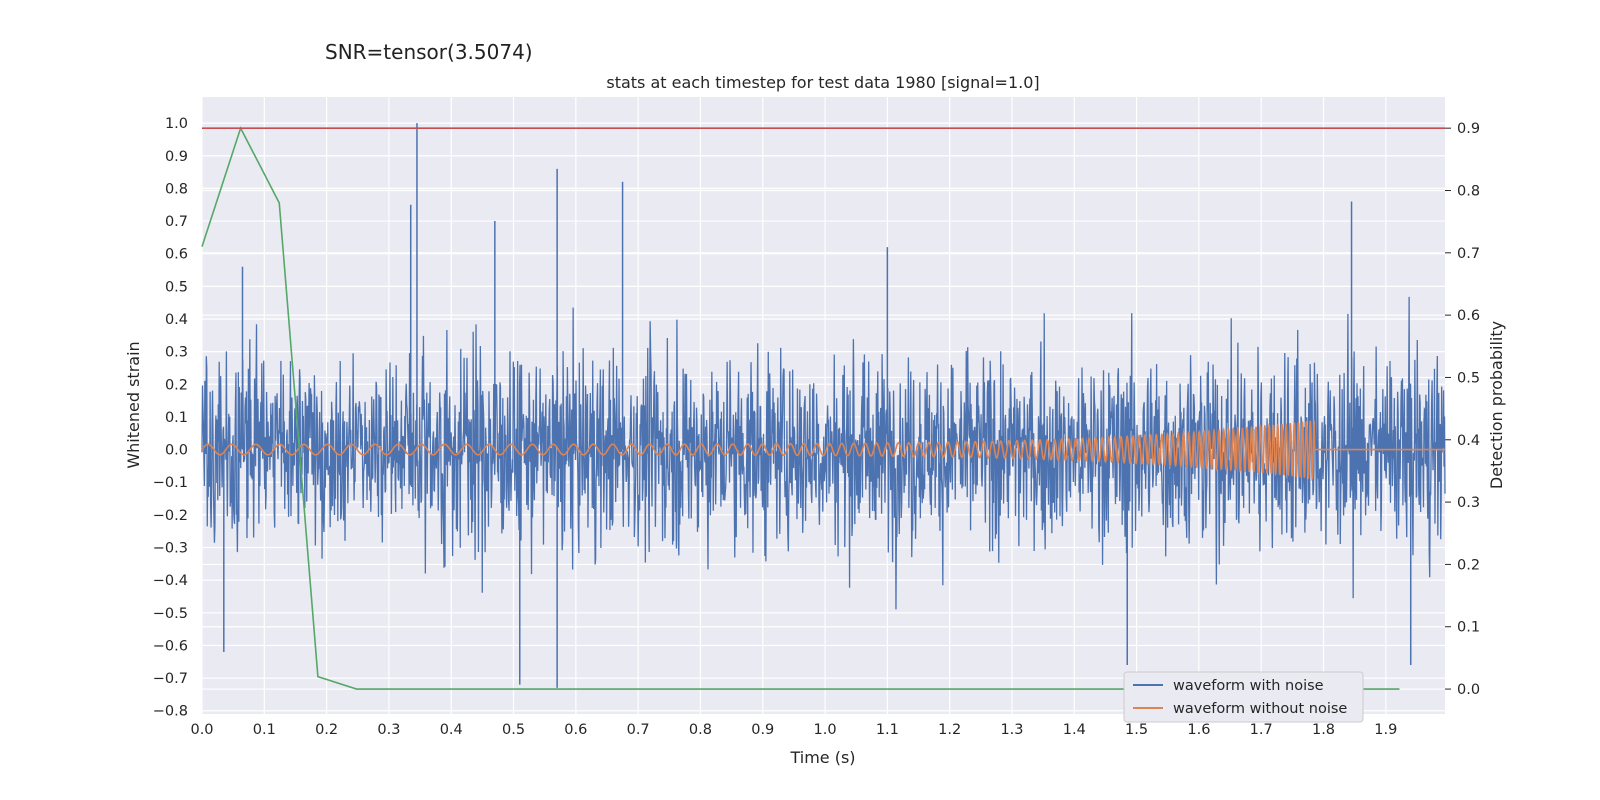 Image resolution: width=1600 pixels, height=800 pixels. What do you see at coordinates (1011, 730) in the screenshot?
I see `x-tick-label: 1.3` at bounding box center [1011, 730].